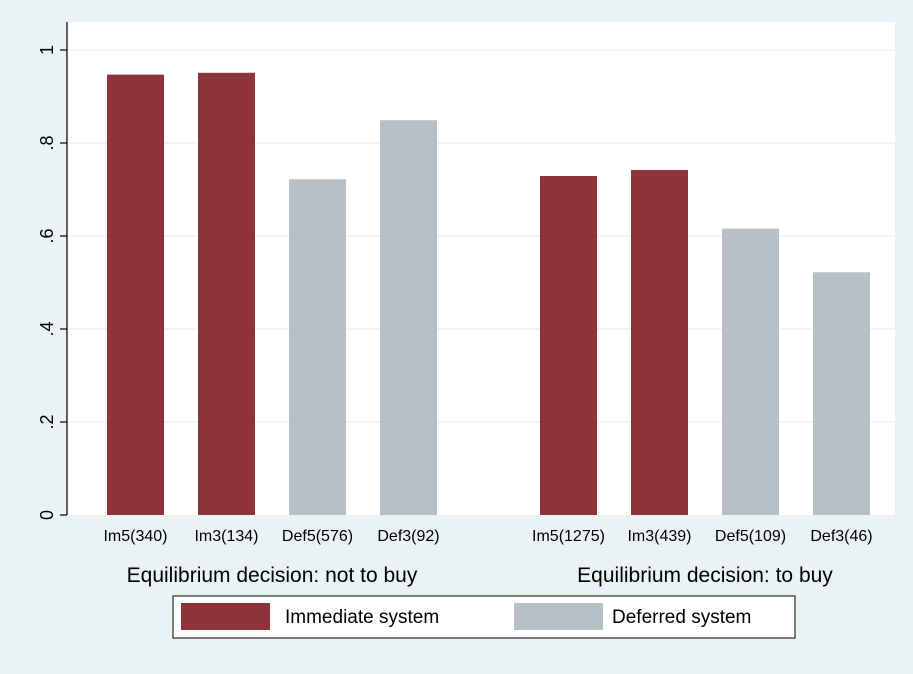 The height and width of the screenshot is (674, 913). Describe the element at coordinates (681, 617) in the screenshot. I see `legend-label: Deferred system` at that location.